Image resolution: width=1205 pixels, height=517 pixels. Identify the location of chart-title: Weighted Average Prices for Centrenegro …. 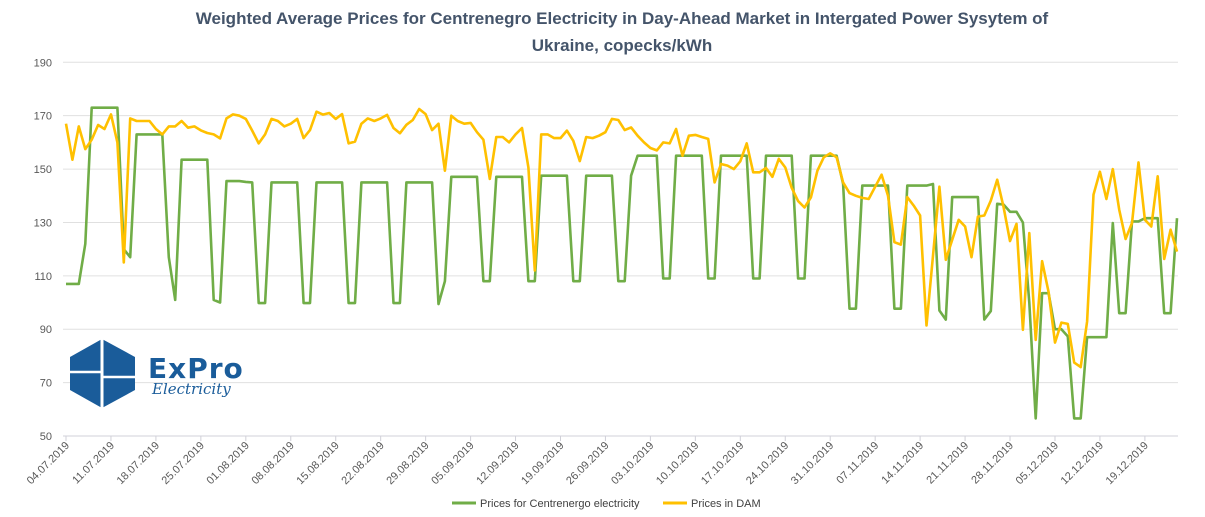
(622, 32).